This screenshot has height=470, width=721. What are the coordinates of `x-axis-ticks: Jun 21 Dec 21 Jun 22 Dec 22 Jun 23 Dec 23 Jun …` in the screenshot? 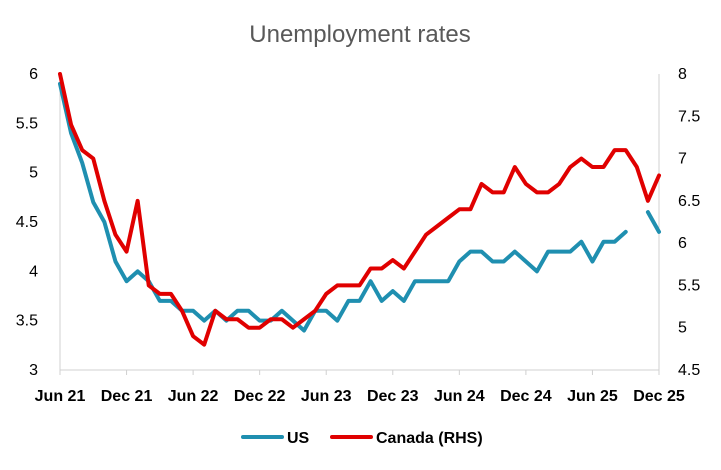 It's located at (360, 387).